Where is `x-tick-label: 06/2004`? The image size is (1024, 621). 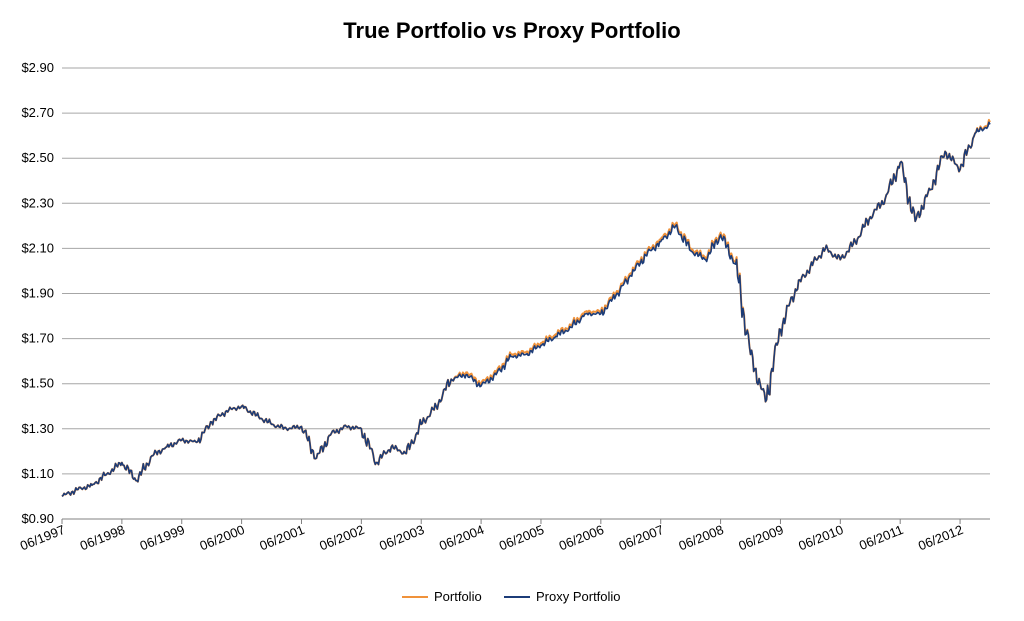
x-tick-label: 06/2004 is located at coordinates (461, 538).